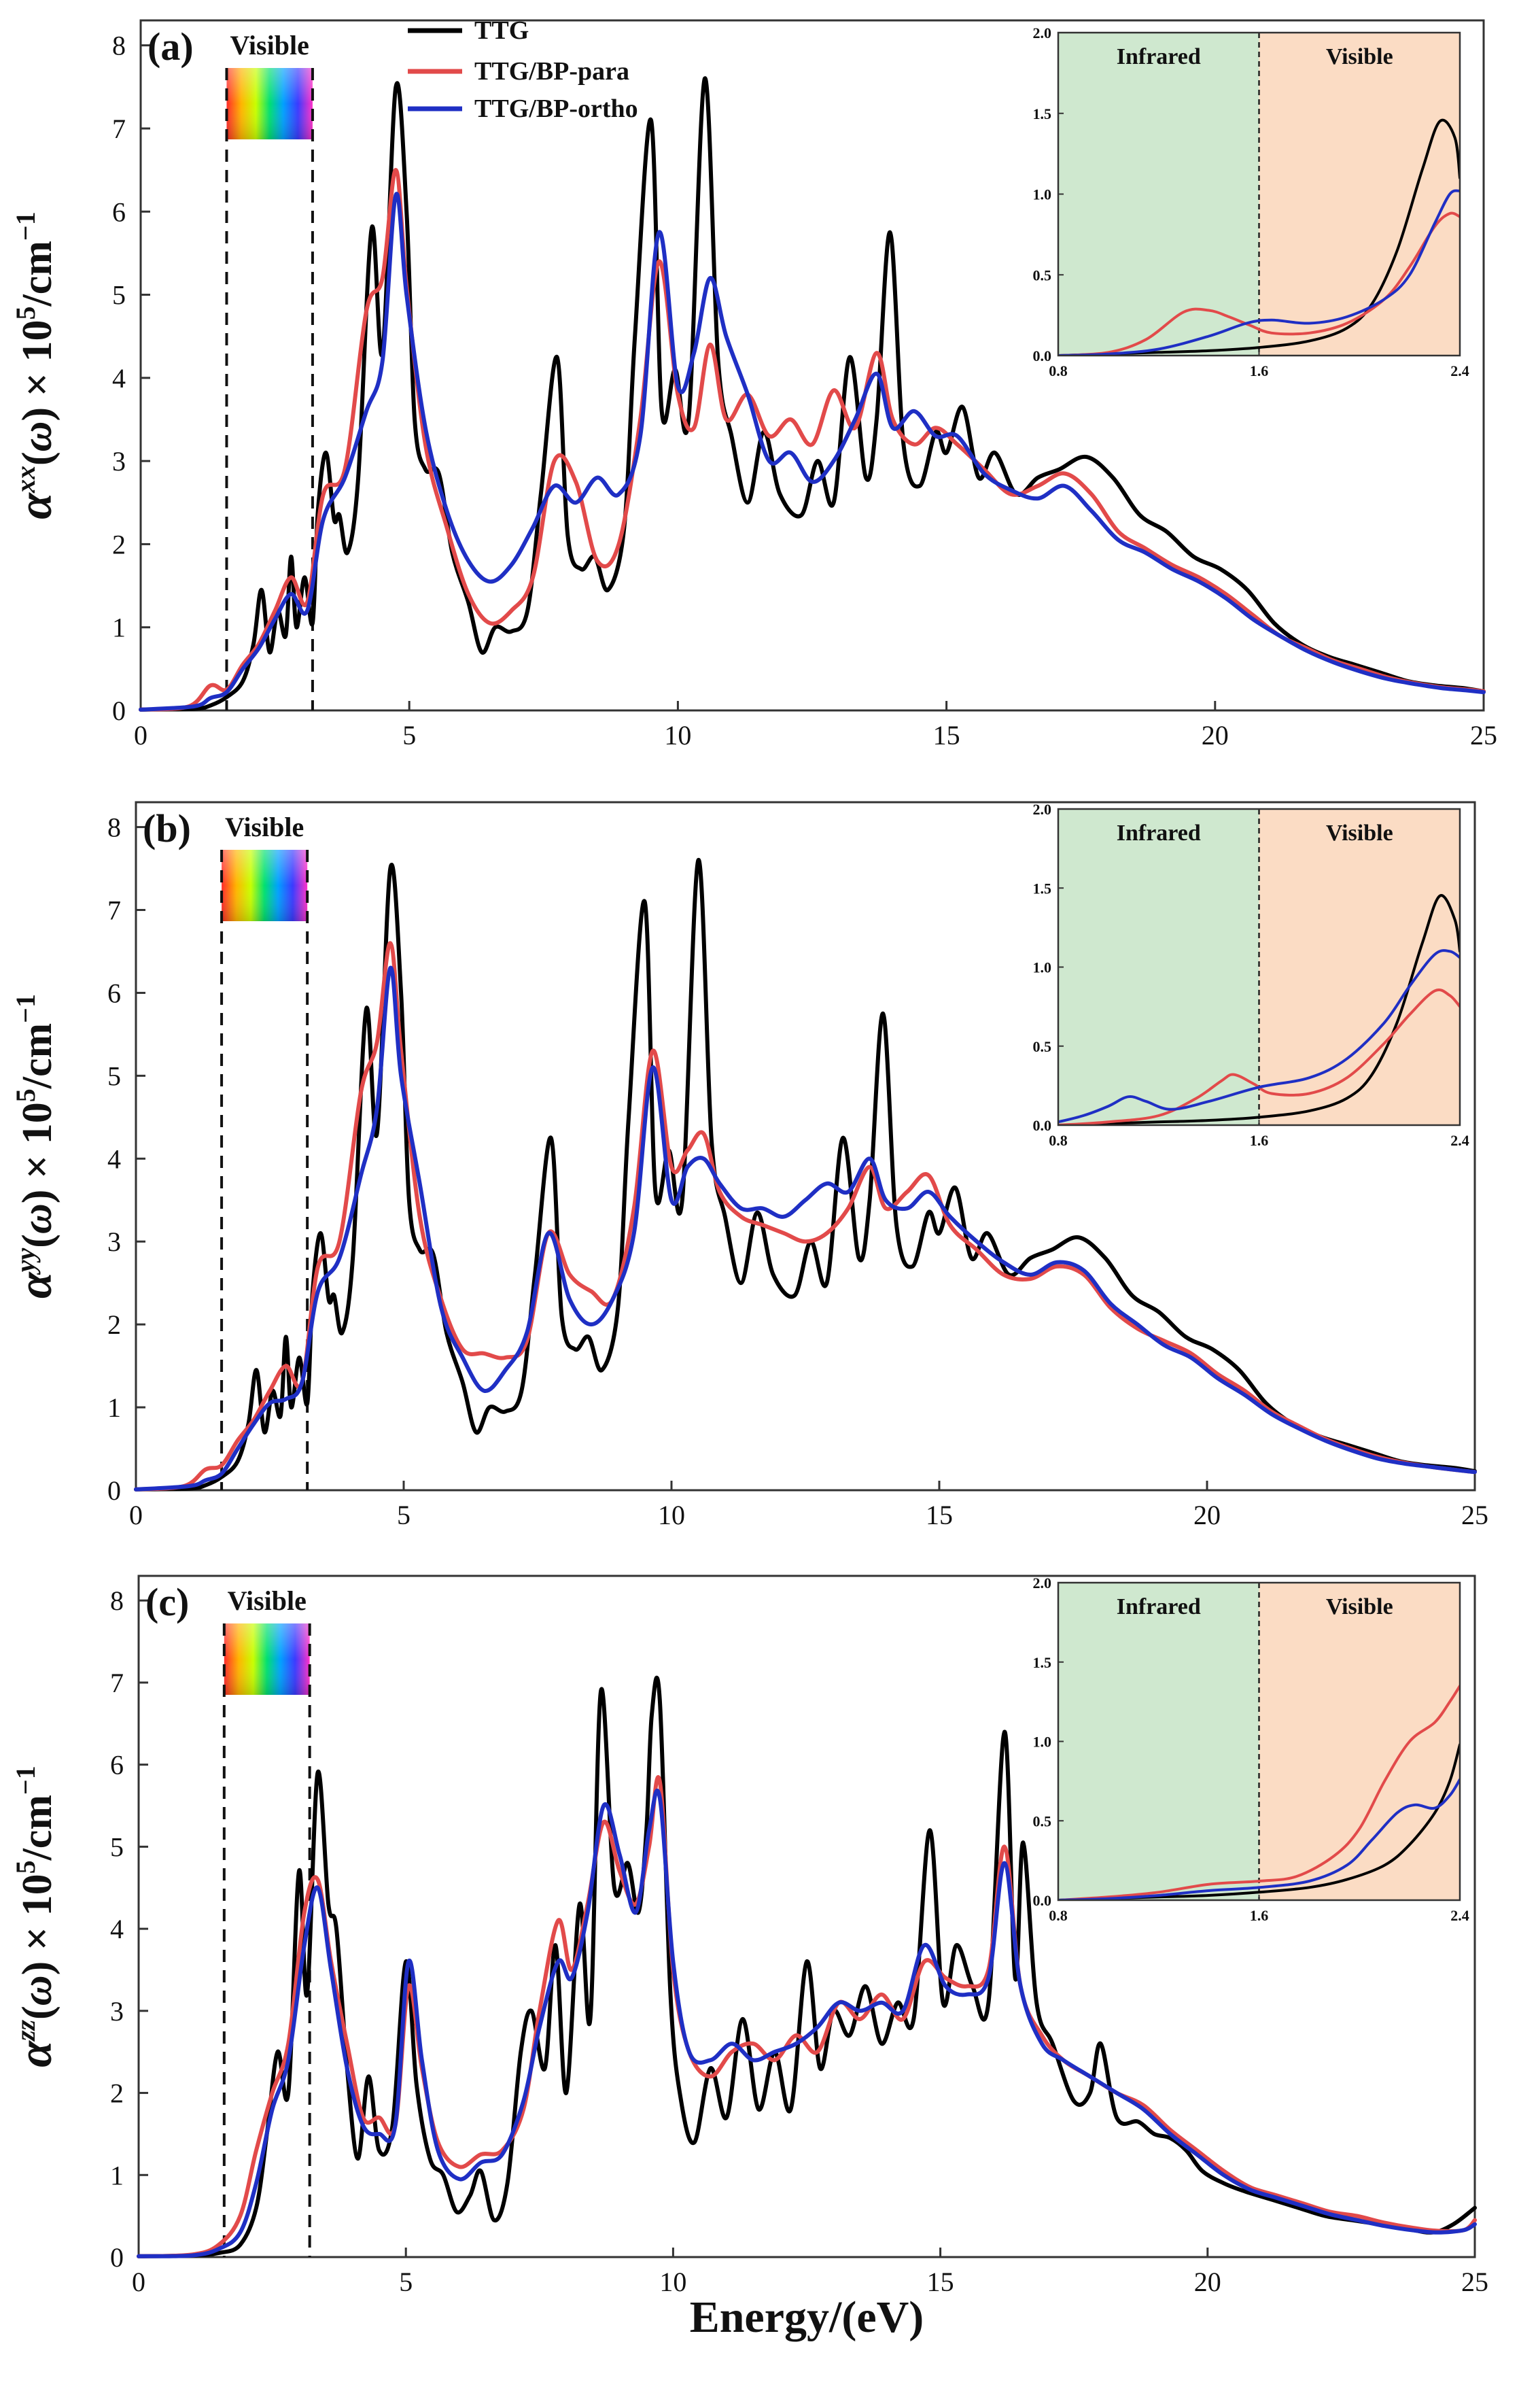 This screenshot has height=2408, width=1519. I want to click on y-axis-label-part: yy, so click(26, 1261).